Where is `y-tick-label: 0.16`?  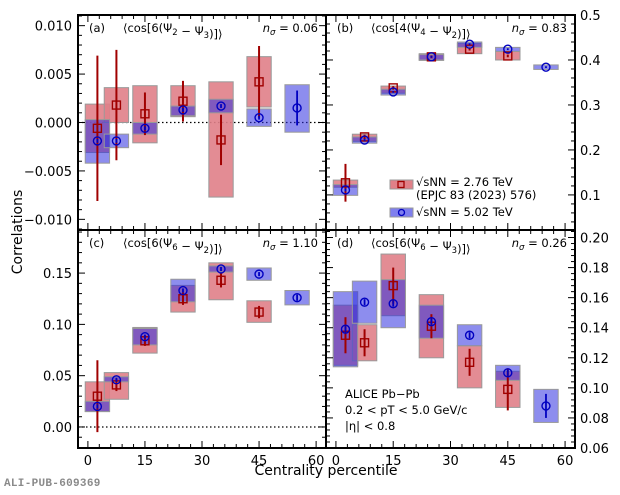 y-tick-label: 0.16 is located at coordinates (594, 299).